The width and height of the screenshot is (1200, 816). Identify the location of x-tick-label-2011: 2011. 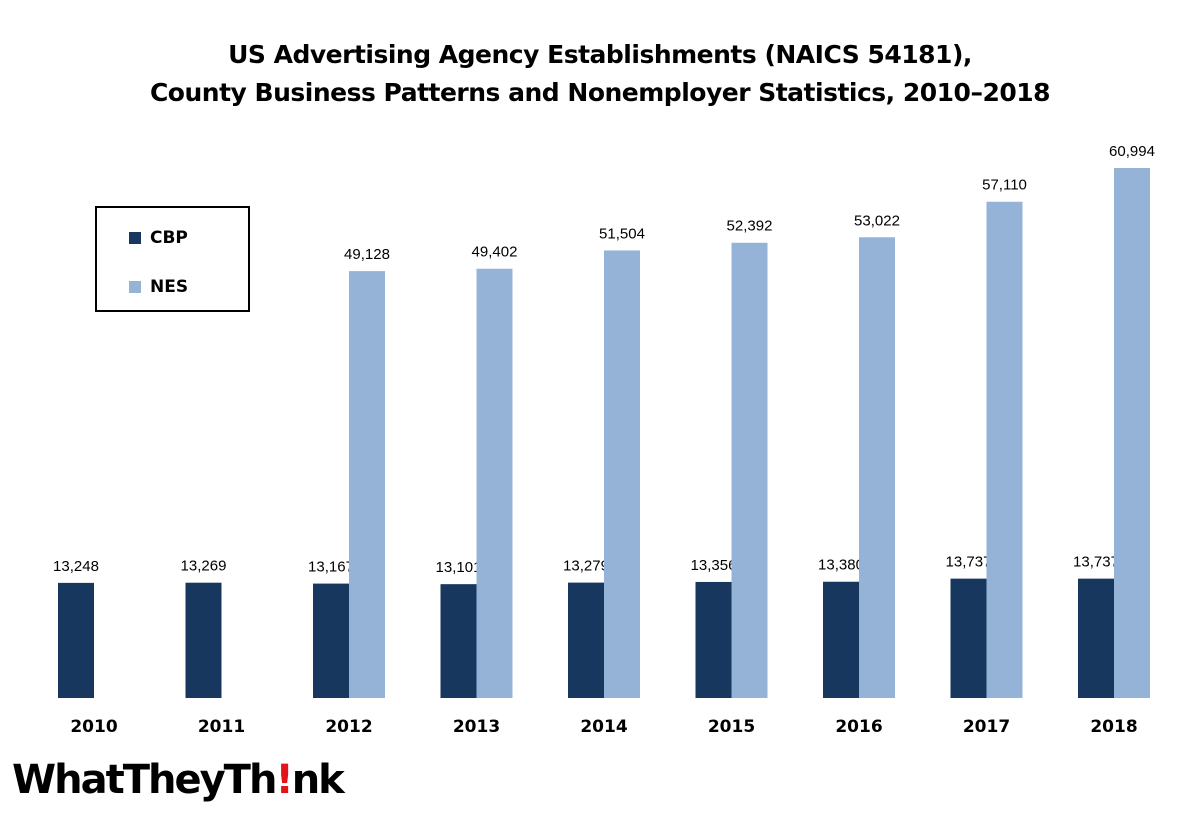
(221, 727).